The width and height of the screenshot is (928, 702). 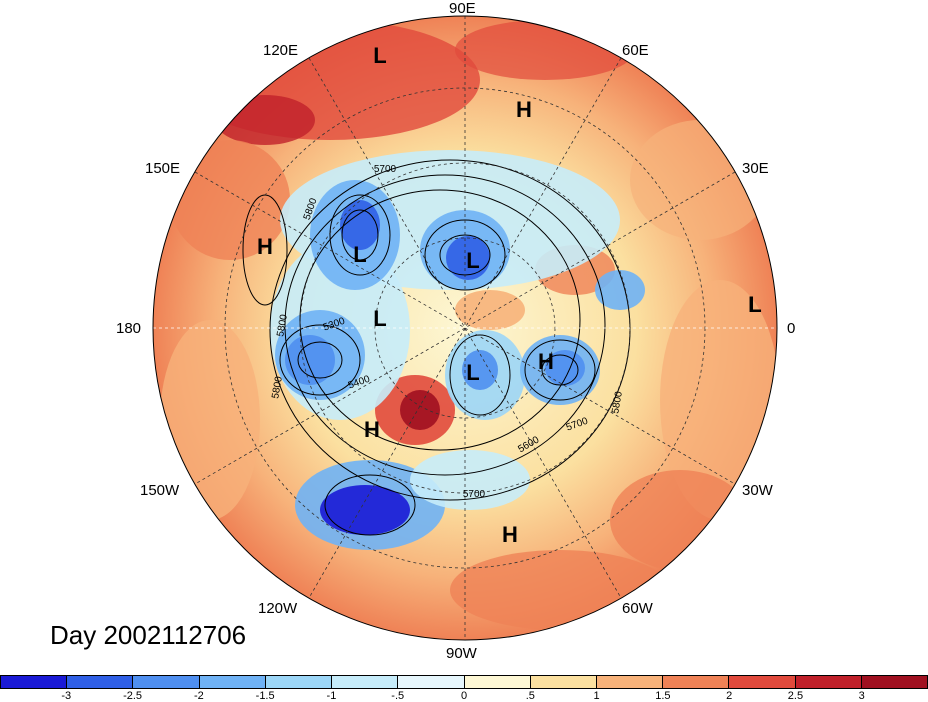 I want to click on colorbar-tick-label: 3, so click(x=861, y=696).